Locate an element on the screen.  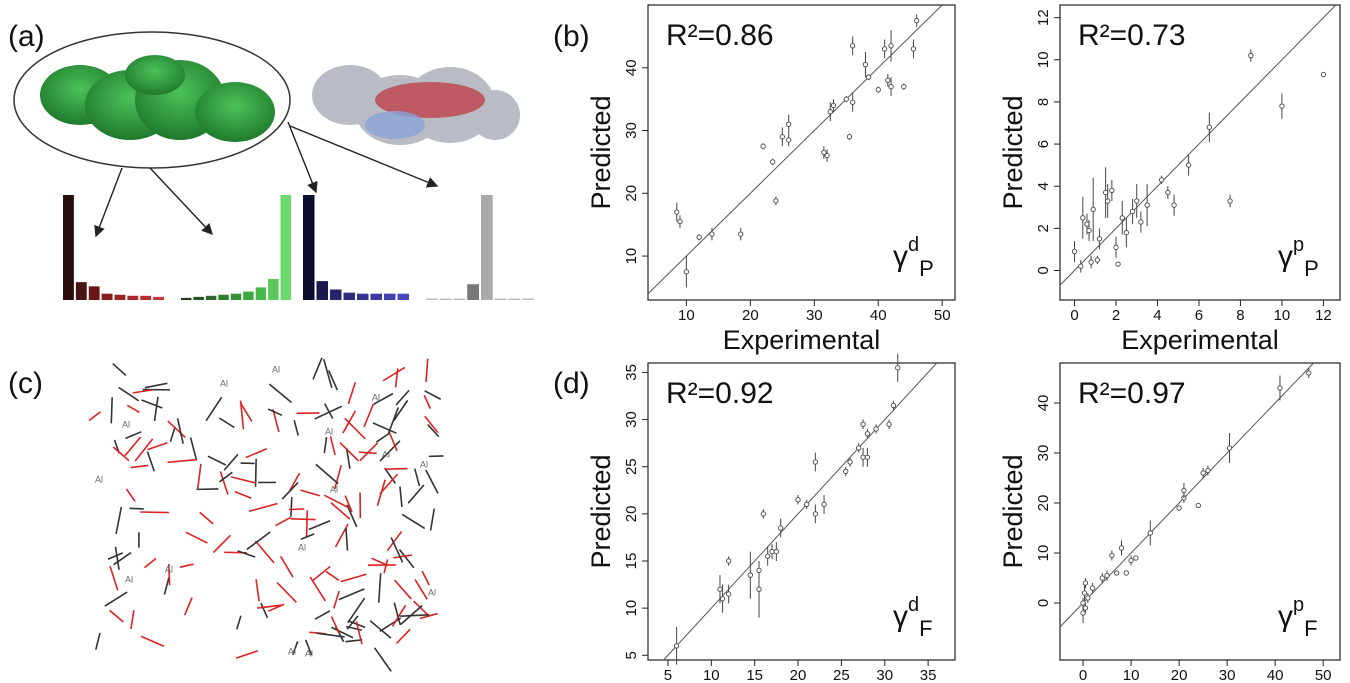
superscript: d is located at coordinates (913, 245).